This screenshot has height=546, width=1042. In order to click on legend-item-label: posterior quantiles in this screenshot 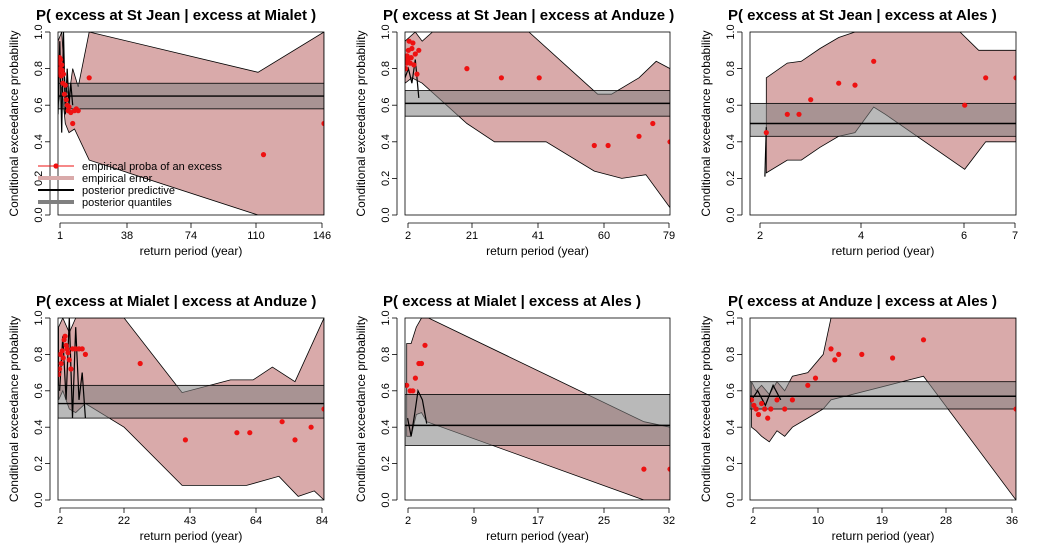, I will do `click(127, 203)`.